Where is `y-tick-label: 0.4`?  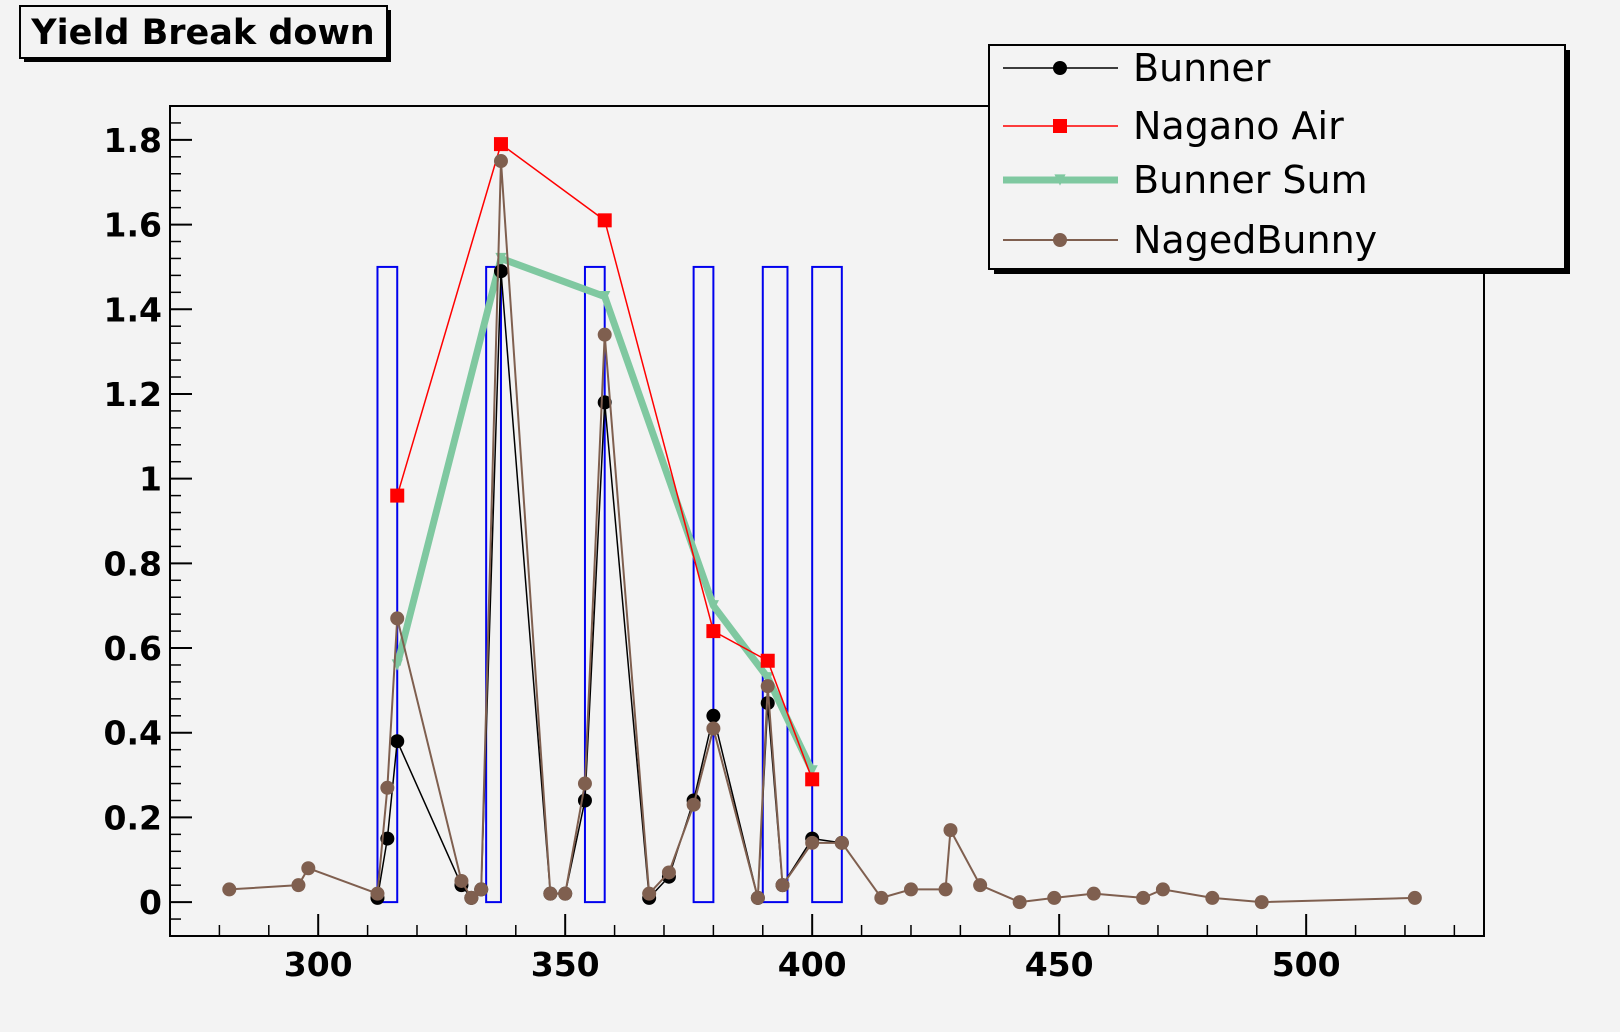 y-tick-label: 0.4 is located at coordinates (133, 733).